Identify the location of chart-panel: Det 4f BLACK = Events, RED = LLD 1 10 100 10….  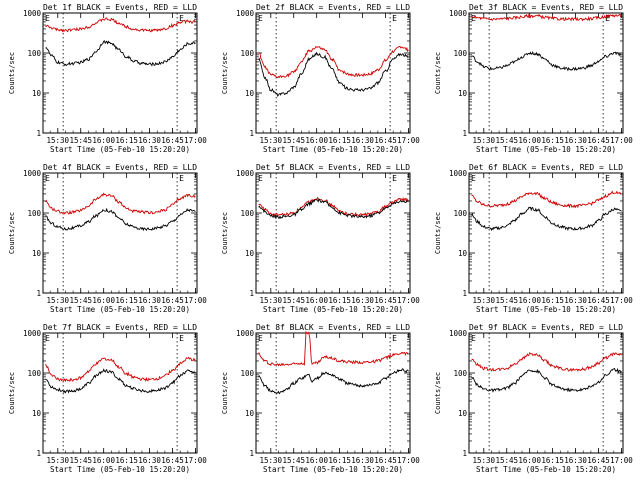
(107, 238).